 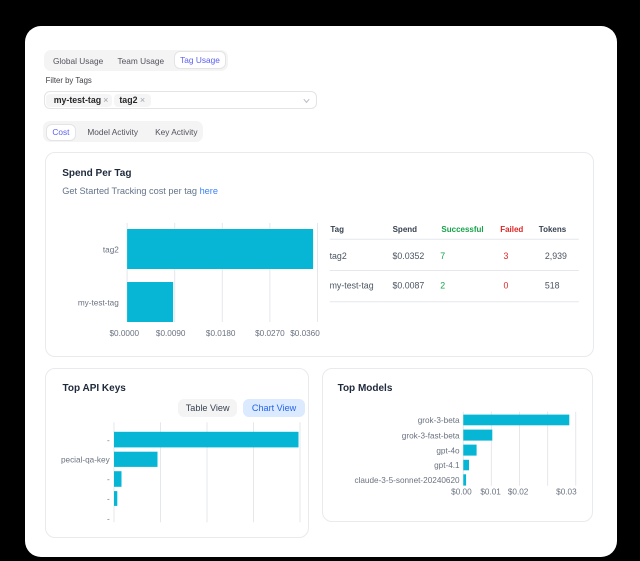 I want to click on svg-text: $0.0000, so click(x=124, y=333).